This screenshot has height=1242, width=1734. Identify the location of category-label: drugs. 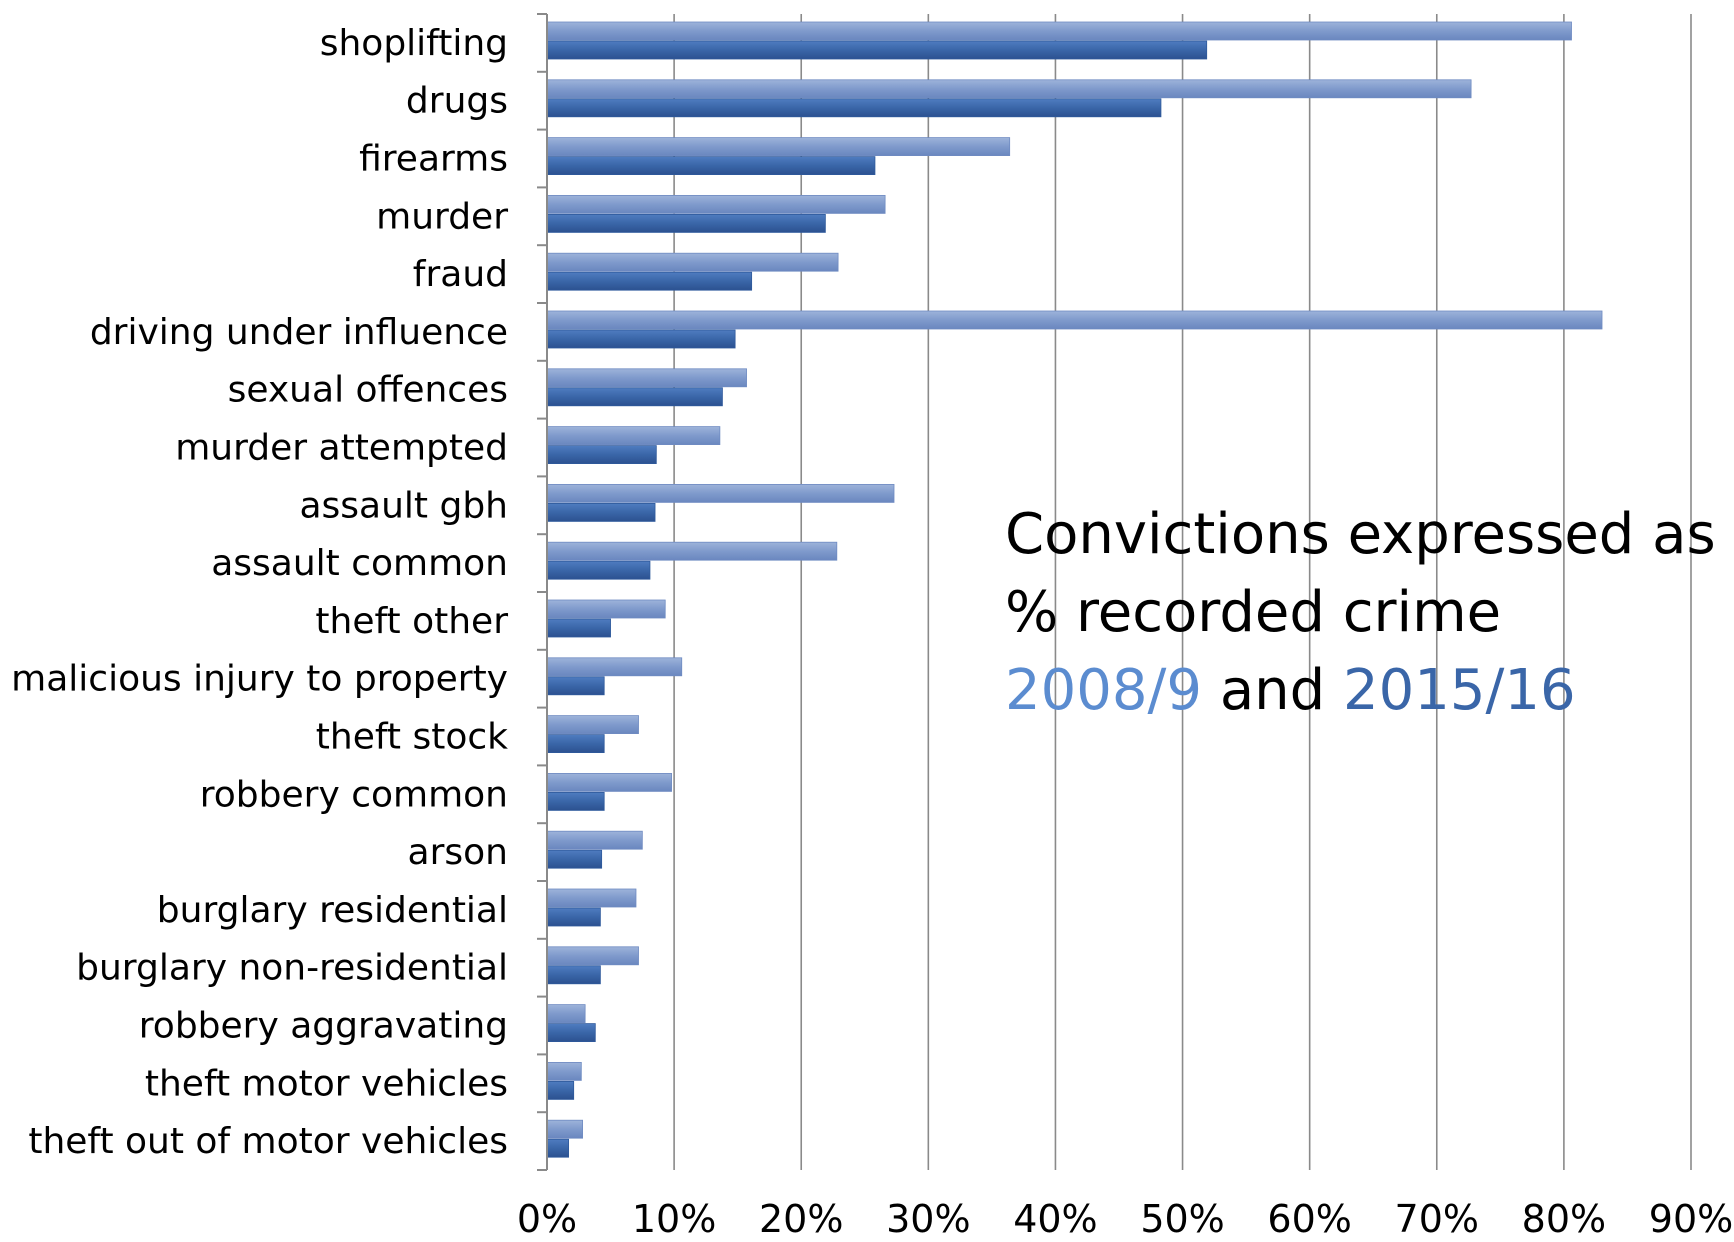
(457, 101).